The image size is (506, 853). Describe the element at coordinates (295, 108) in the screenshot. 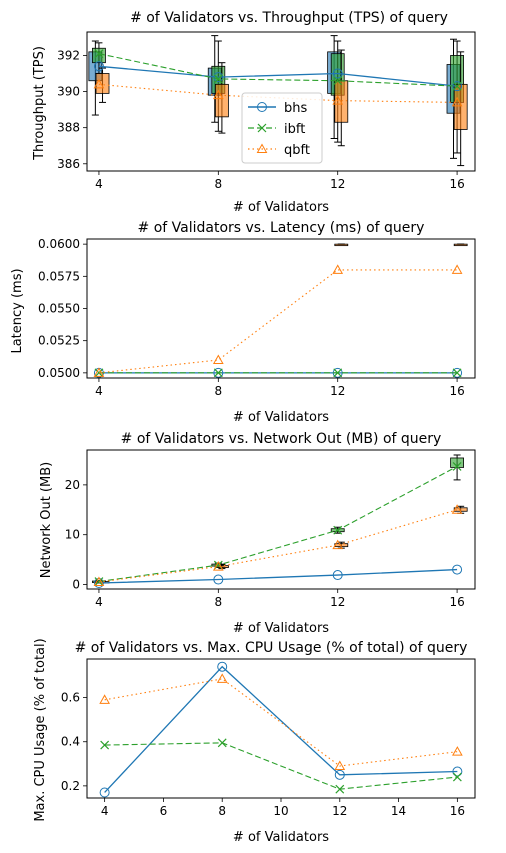

I see `legend-label: bhs` at that location.